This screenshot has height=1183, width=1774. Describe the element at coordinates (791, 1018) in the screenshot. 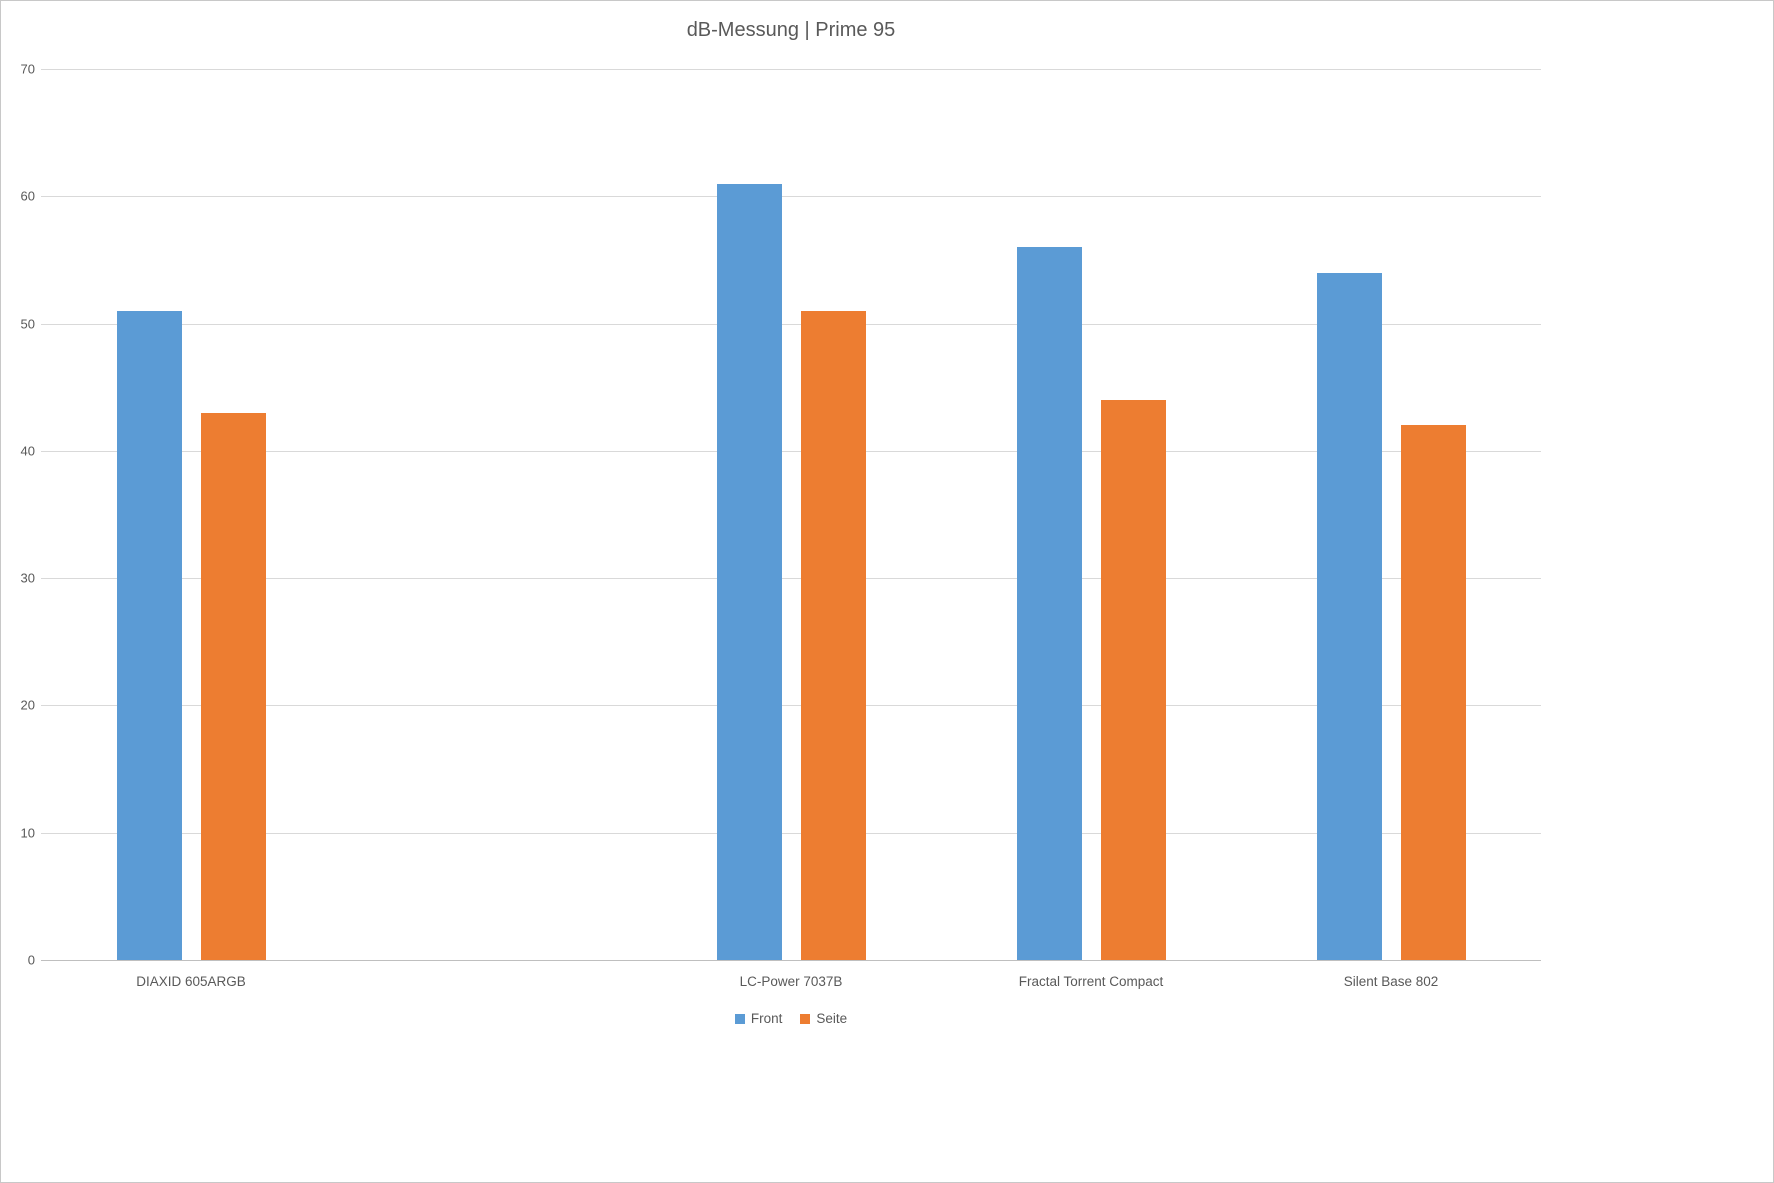

I see `legend: Front Seite` at that location.